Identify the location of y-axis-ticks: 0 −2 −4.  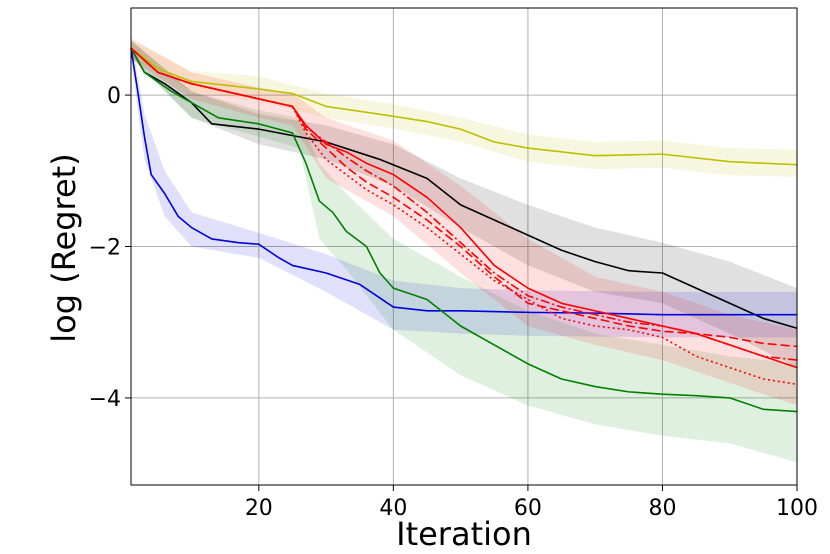
(110, 248).